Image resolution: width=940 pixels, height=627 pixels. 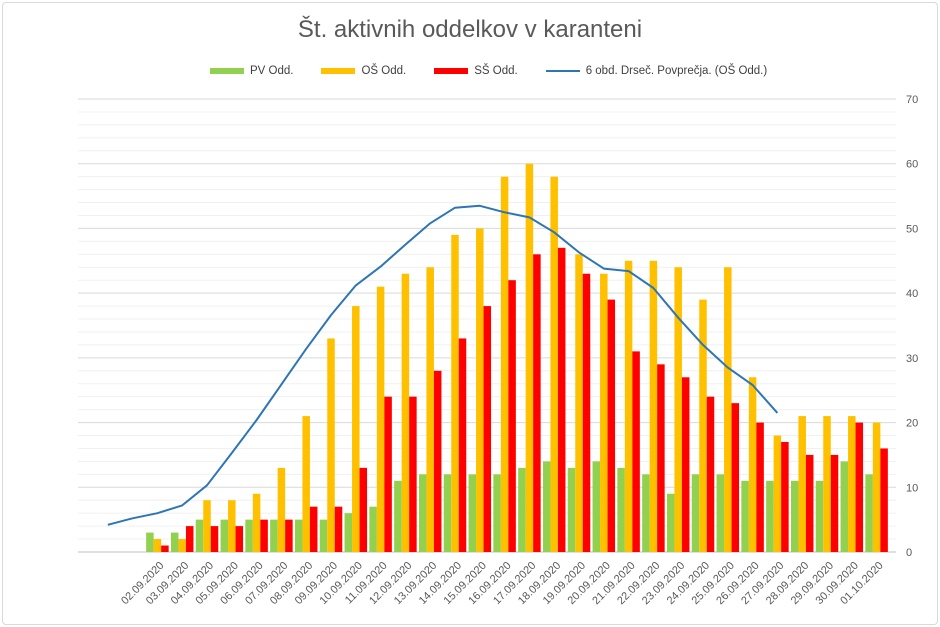 What do you see at coordinates (909, 553) in the screenshot?
I see `y-tick-label: 0` at bounding box center [909, 553].